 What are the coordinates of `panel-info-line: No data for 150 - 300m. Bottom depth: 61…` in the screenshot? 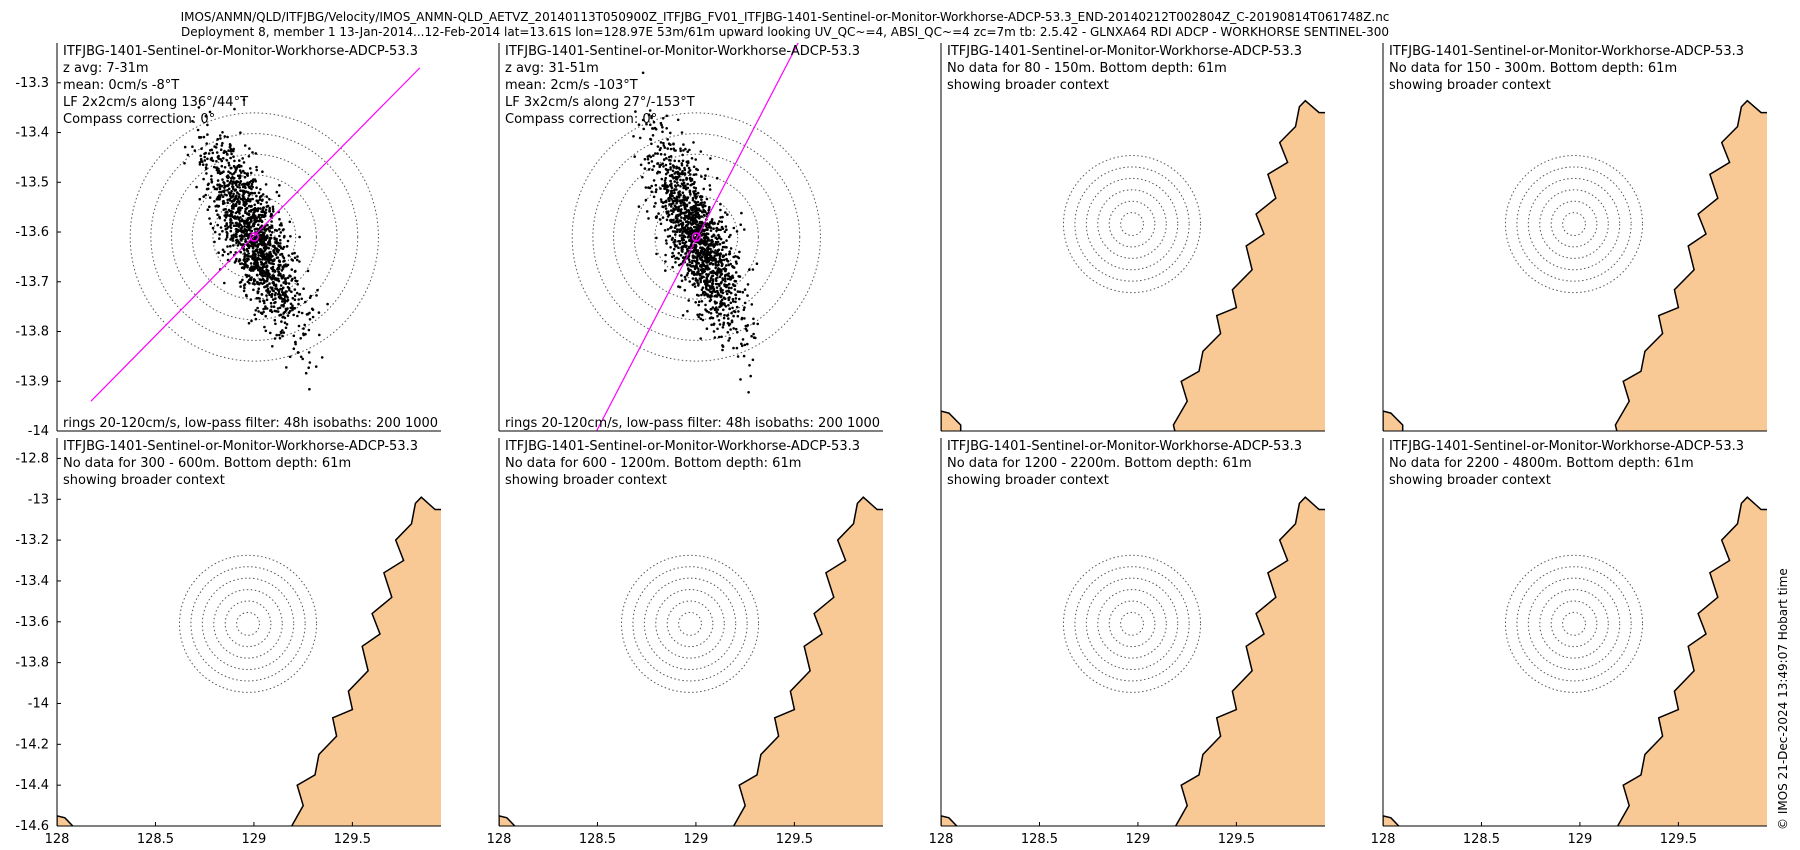 It's located at (1533, 68).